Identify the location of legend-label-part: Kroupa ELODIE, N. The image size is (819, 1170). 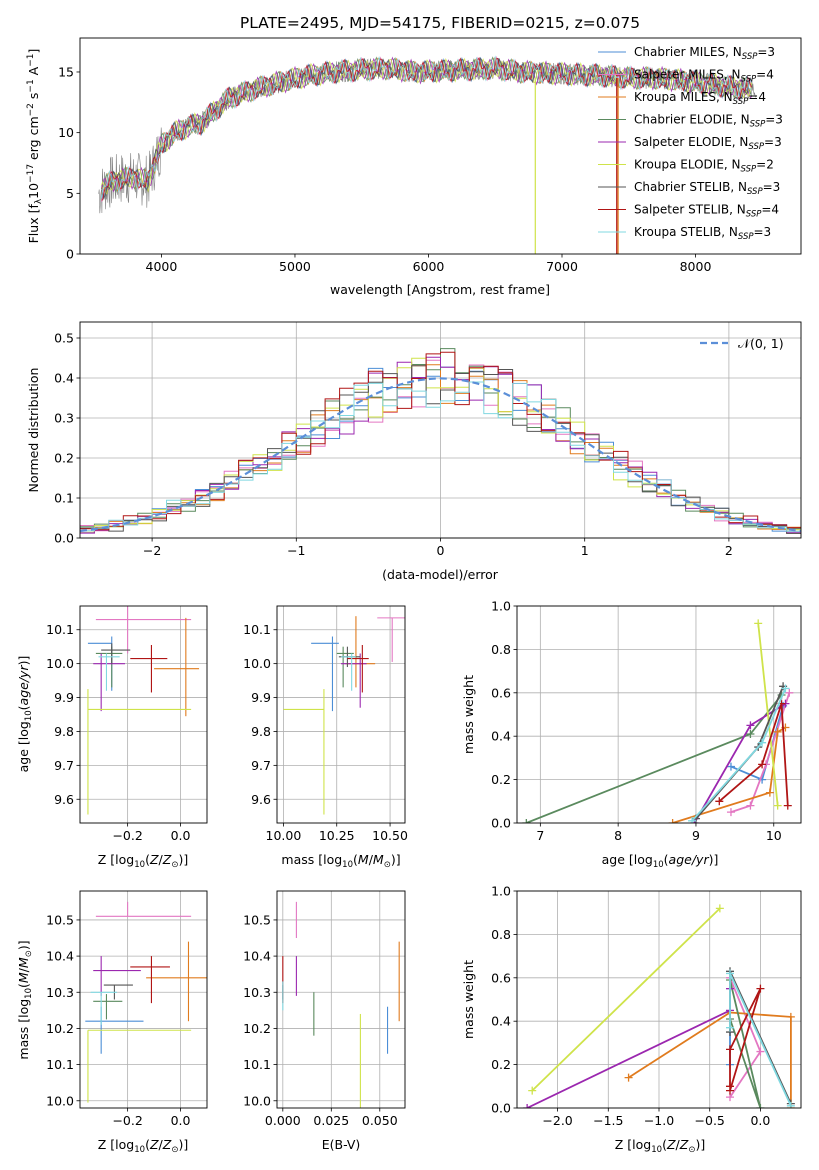
(687, 165).